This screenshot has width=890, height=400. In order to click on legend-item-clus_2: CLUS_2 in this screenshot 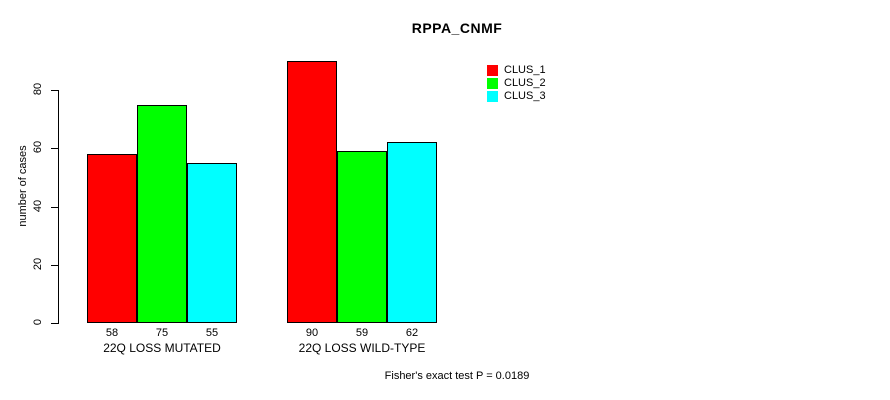, I will do `click(516, 83)`.